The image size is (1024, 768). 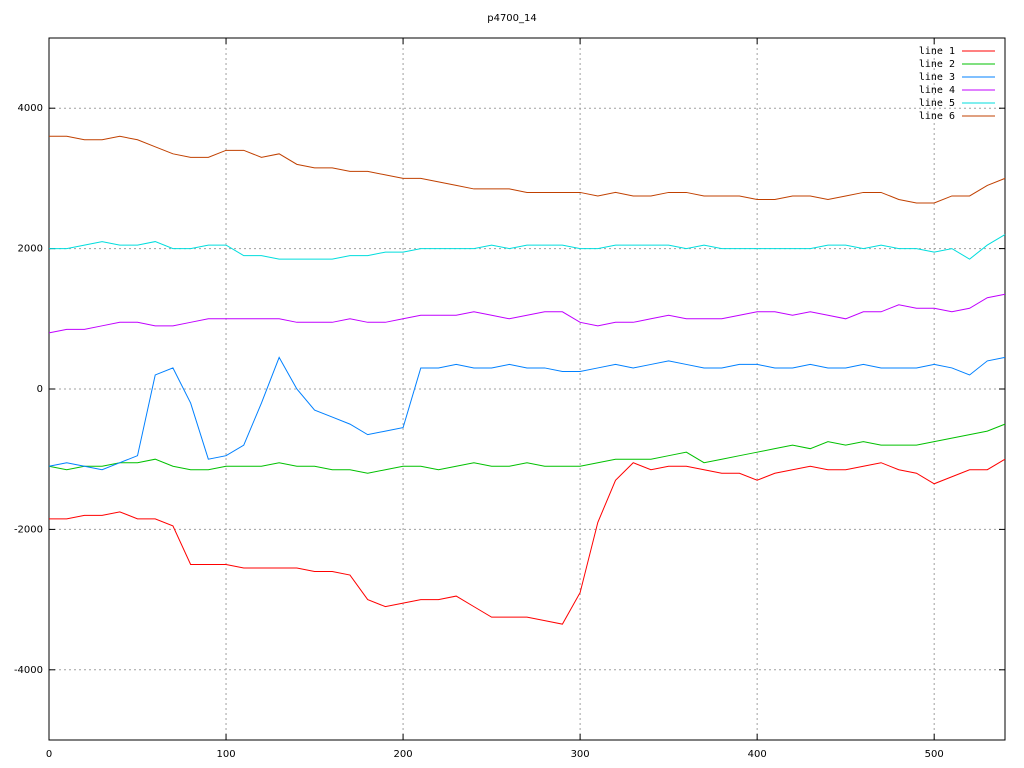 What do you see at coordinates (30, 249) in the screenshot?
I see `y-tick-label: 2000` at bounding box center [30, 249].